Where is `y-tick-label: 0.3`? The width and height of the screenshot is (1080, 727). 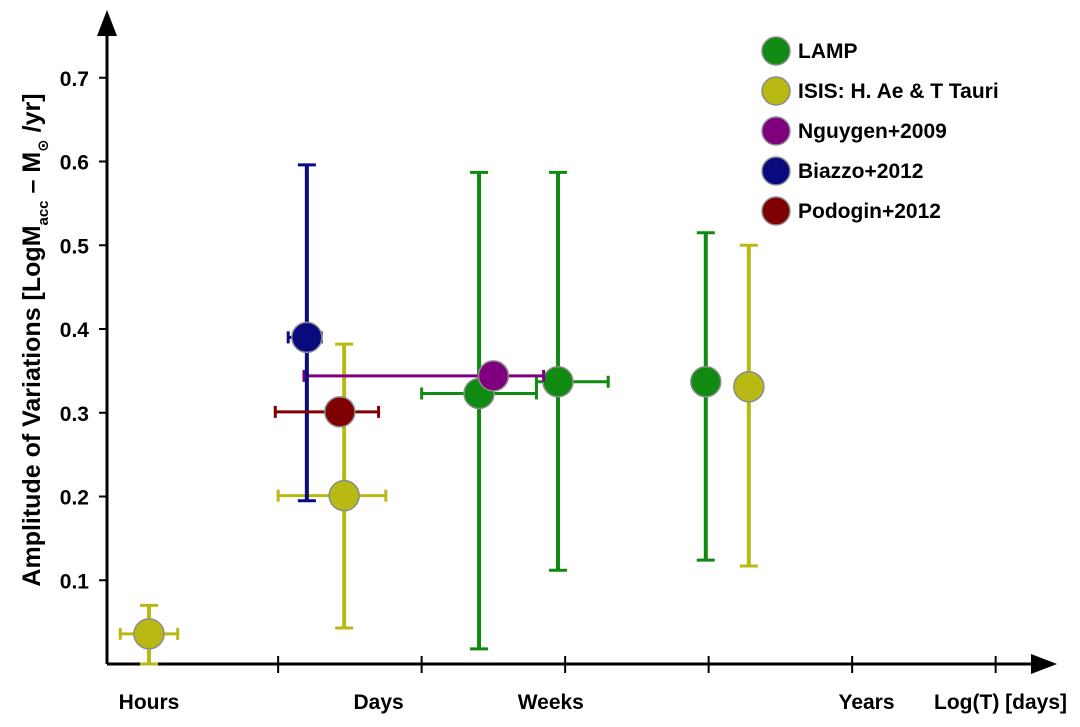 y-tick-label: 0.3 is located at coordinates (74, 414).